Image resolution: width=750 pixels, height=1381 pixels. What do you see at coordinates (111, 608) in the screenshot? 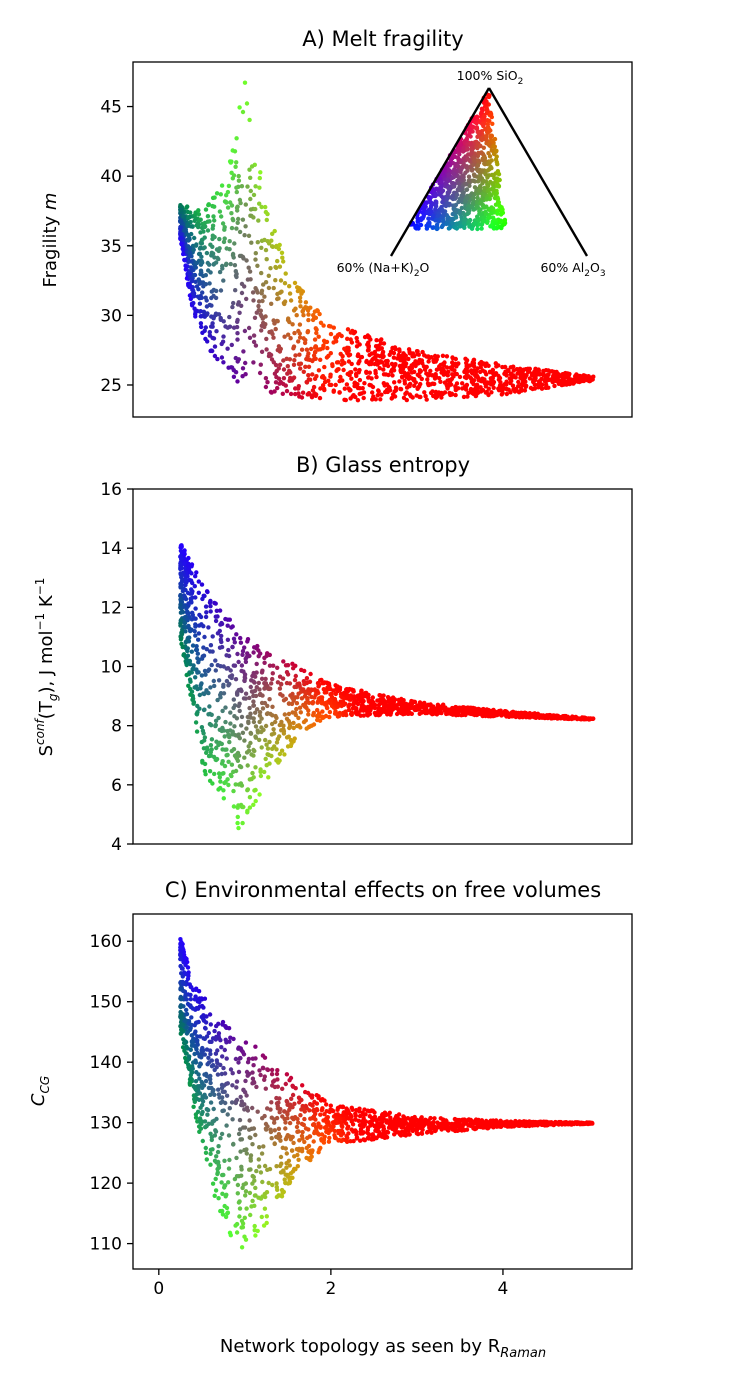
I see `y-tick-label: 12` at bounding box center [111, 608].